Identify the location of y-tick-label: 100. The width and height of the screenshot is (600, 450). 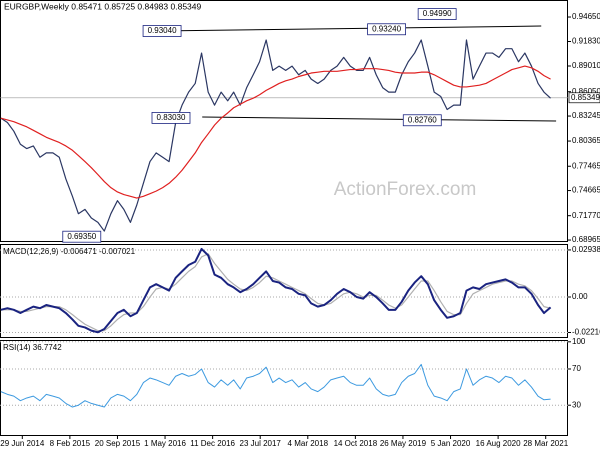
(579, 341).